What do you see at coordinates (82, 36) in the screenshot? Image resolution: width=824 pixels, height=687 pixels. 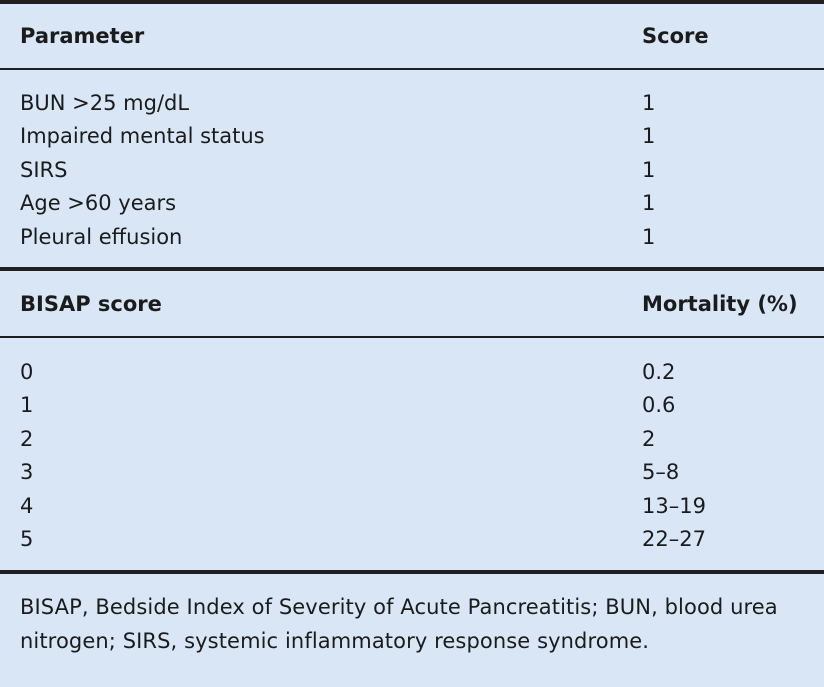 I see `header-parameter: Parameter` at bounding box center [82, 36].